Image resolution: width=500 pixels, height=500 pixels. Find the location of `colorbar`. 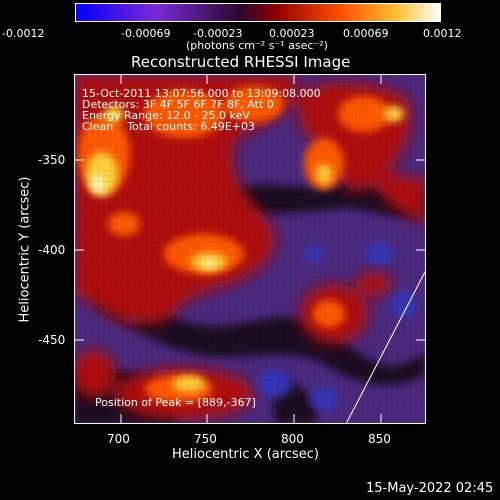

colorbar is located at coordinates (258, 12).